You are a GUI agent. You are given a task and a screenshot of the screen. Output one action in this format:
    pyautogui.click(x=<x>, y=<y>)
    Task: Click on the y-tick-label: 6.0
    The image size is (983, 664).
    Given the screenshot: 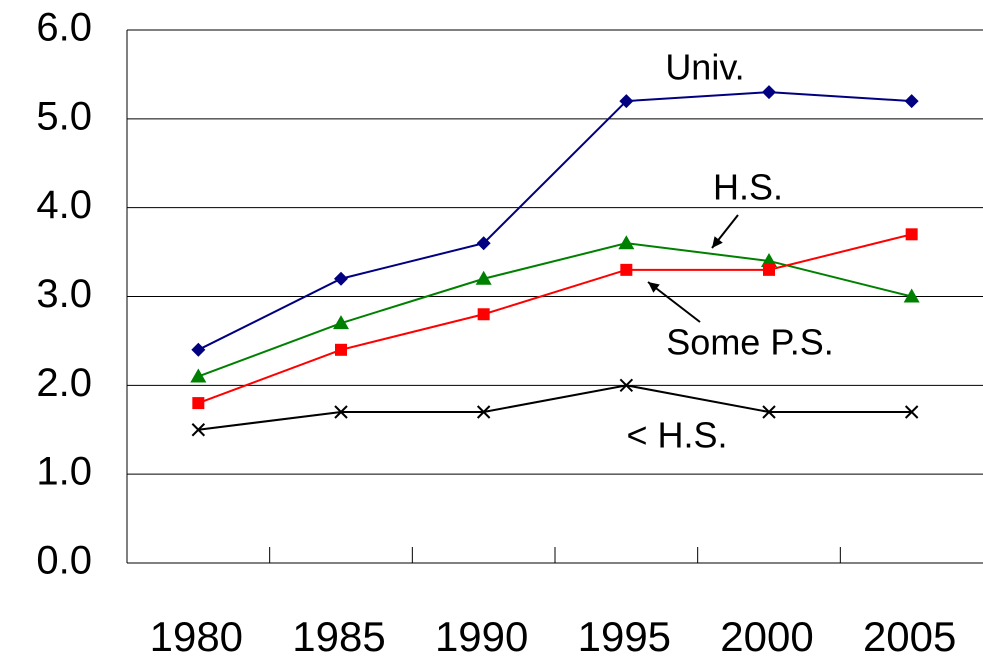 What is the action you would take?
    pyautogui.click(x=64, y=28)
    